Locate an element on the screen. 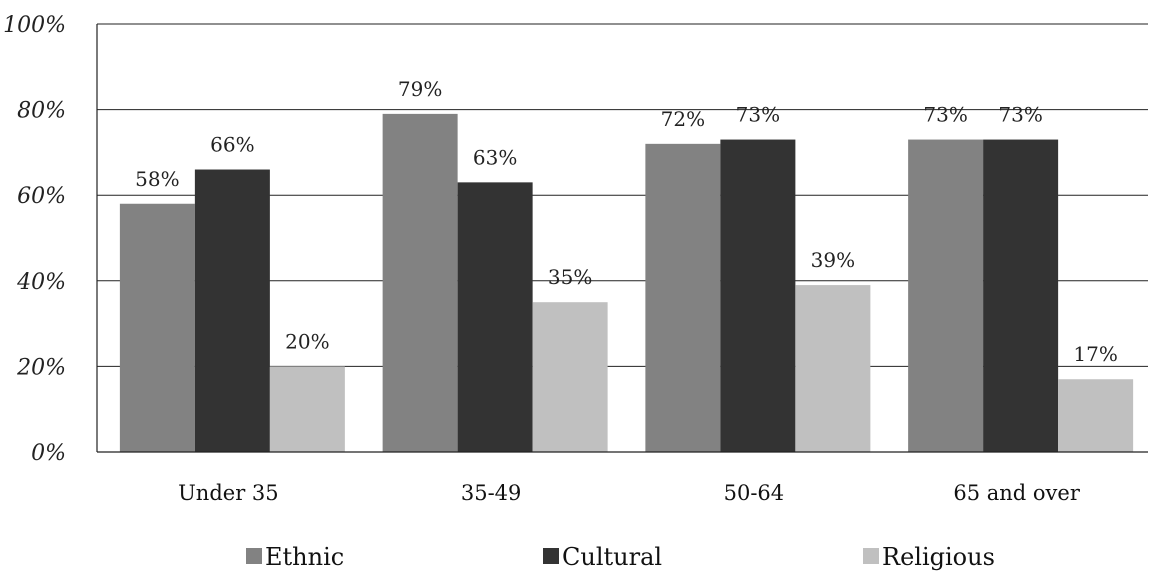  x-tick-label: 50-64 is located at coordinates (754, 493).